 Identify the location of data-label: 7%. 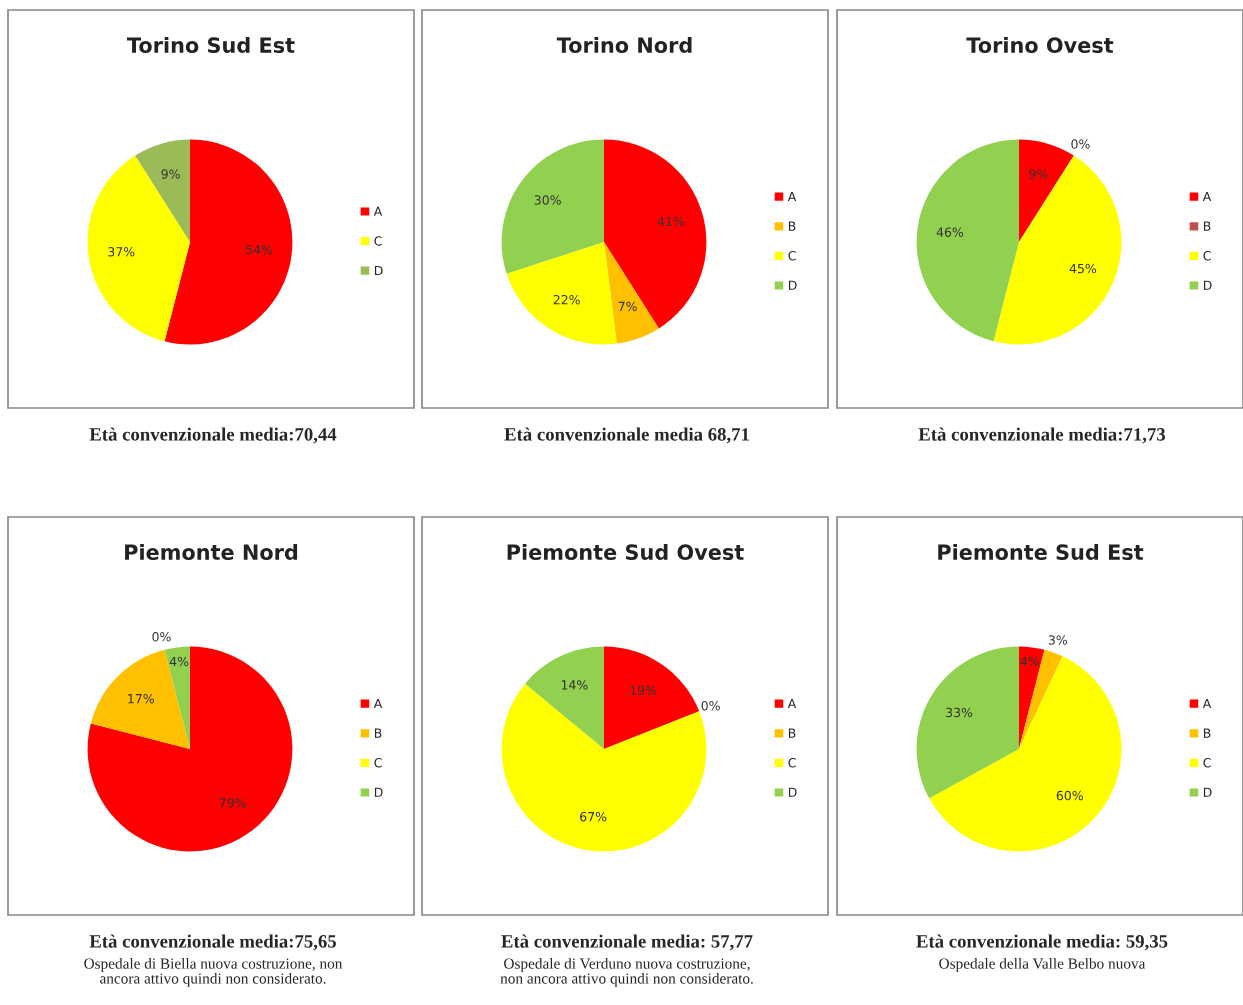
(627, 306).